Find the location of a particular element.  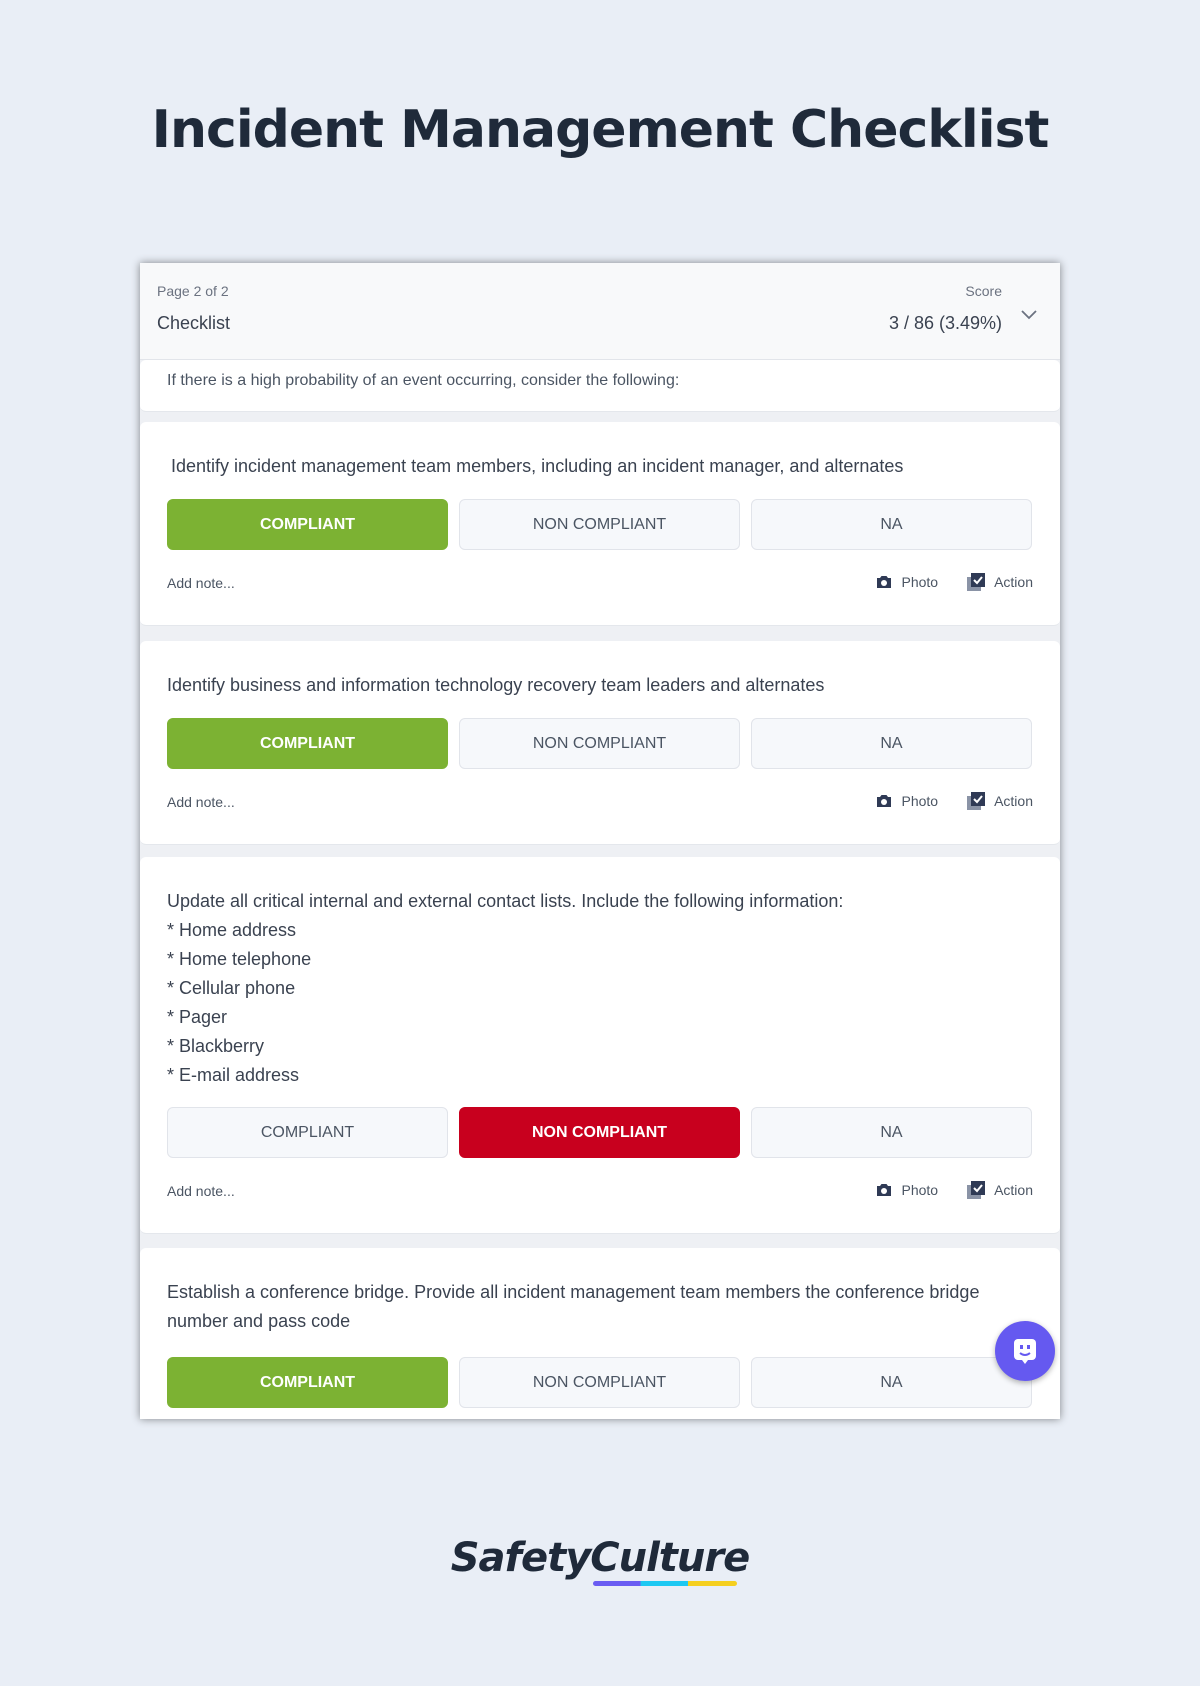

chat-icon is located at coordinates (1025, 1351).